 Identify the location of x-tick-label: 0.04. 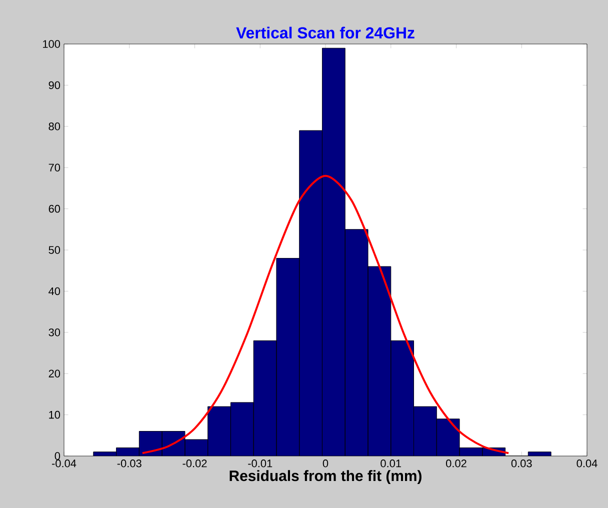
(587, 464).